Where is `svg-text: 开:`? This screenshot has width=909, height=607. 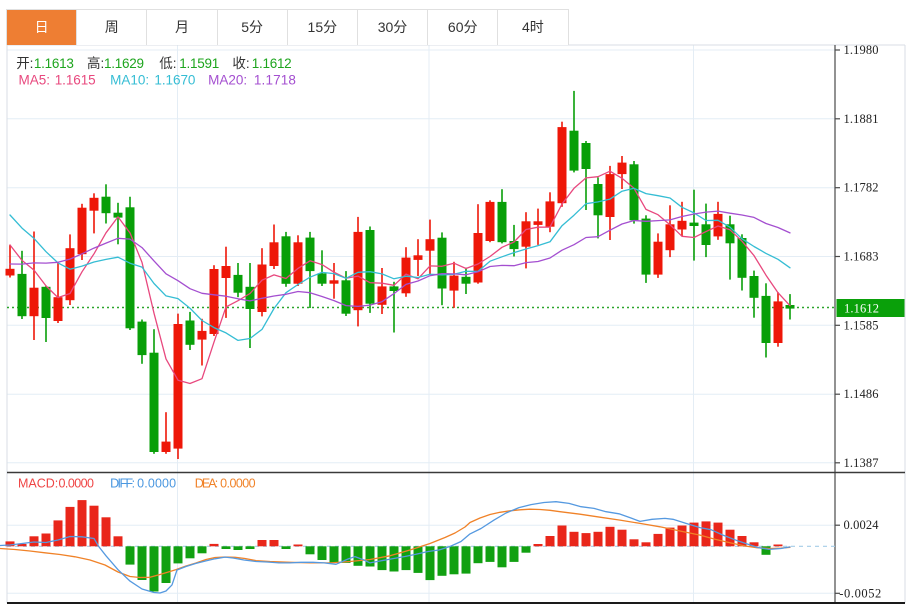
svg-text: 开: is located at coordinates (24, 63).